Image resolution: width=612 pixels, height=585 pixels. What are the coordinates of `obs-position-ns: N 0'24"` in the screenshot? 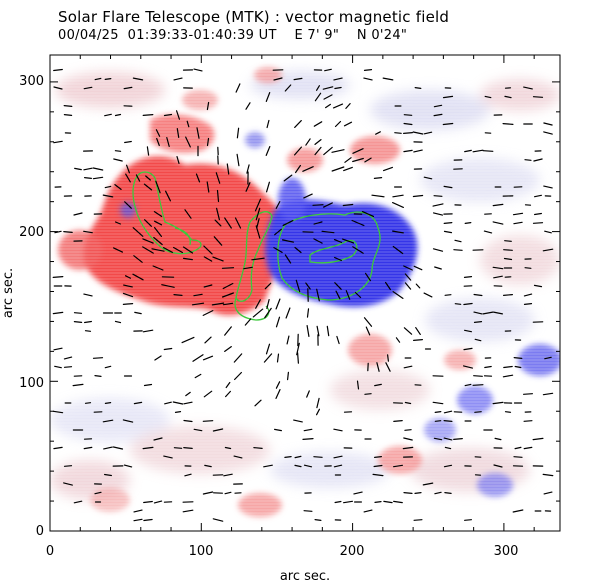 It's located at (382, 35).